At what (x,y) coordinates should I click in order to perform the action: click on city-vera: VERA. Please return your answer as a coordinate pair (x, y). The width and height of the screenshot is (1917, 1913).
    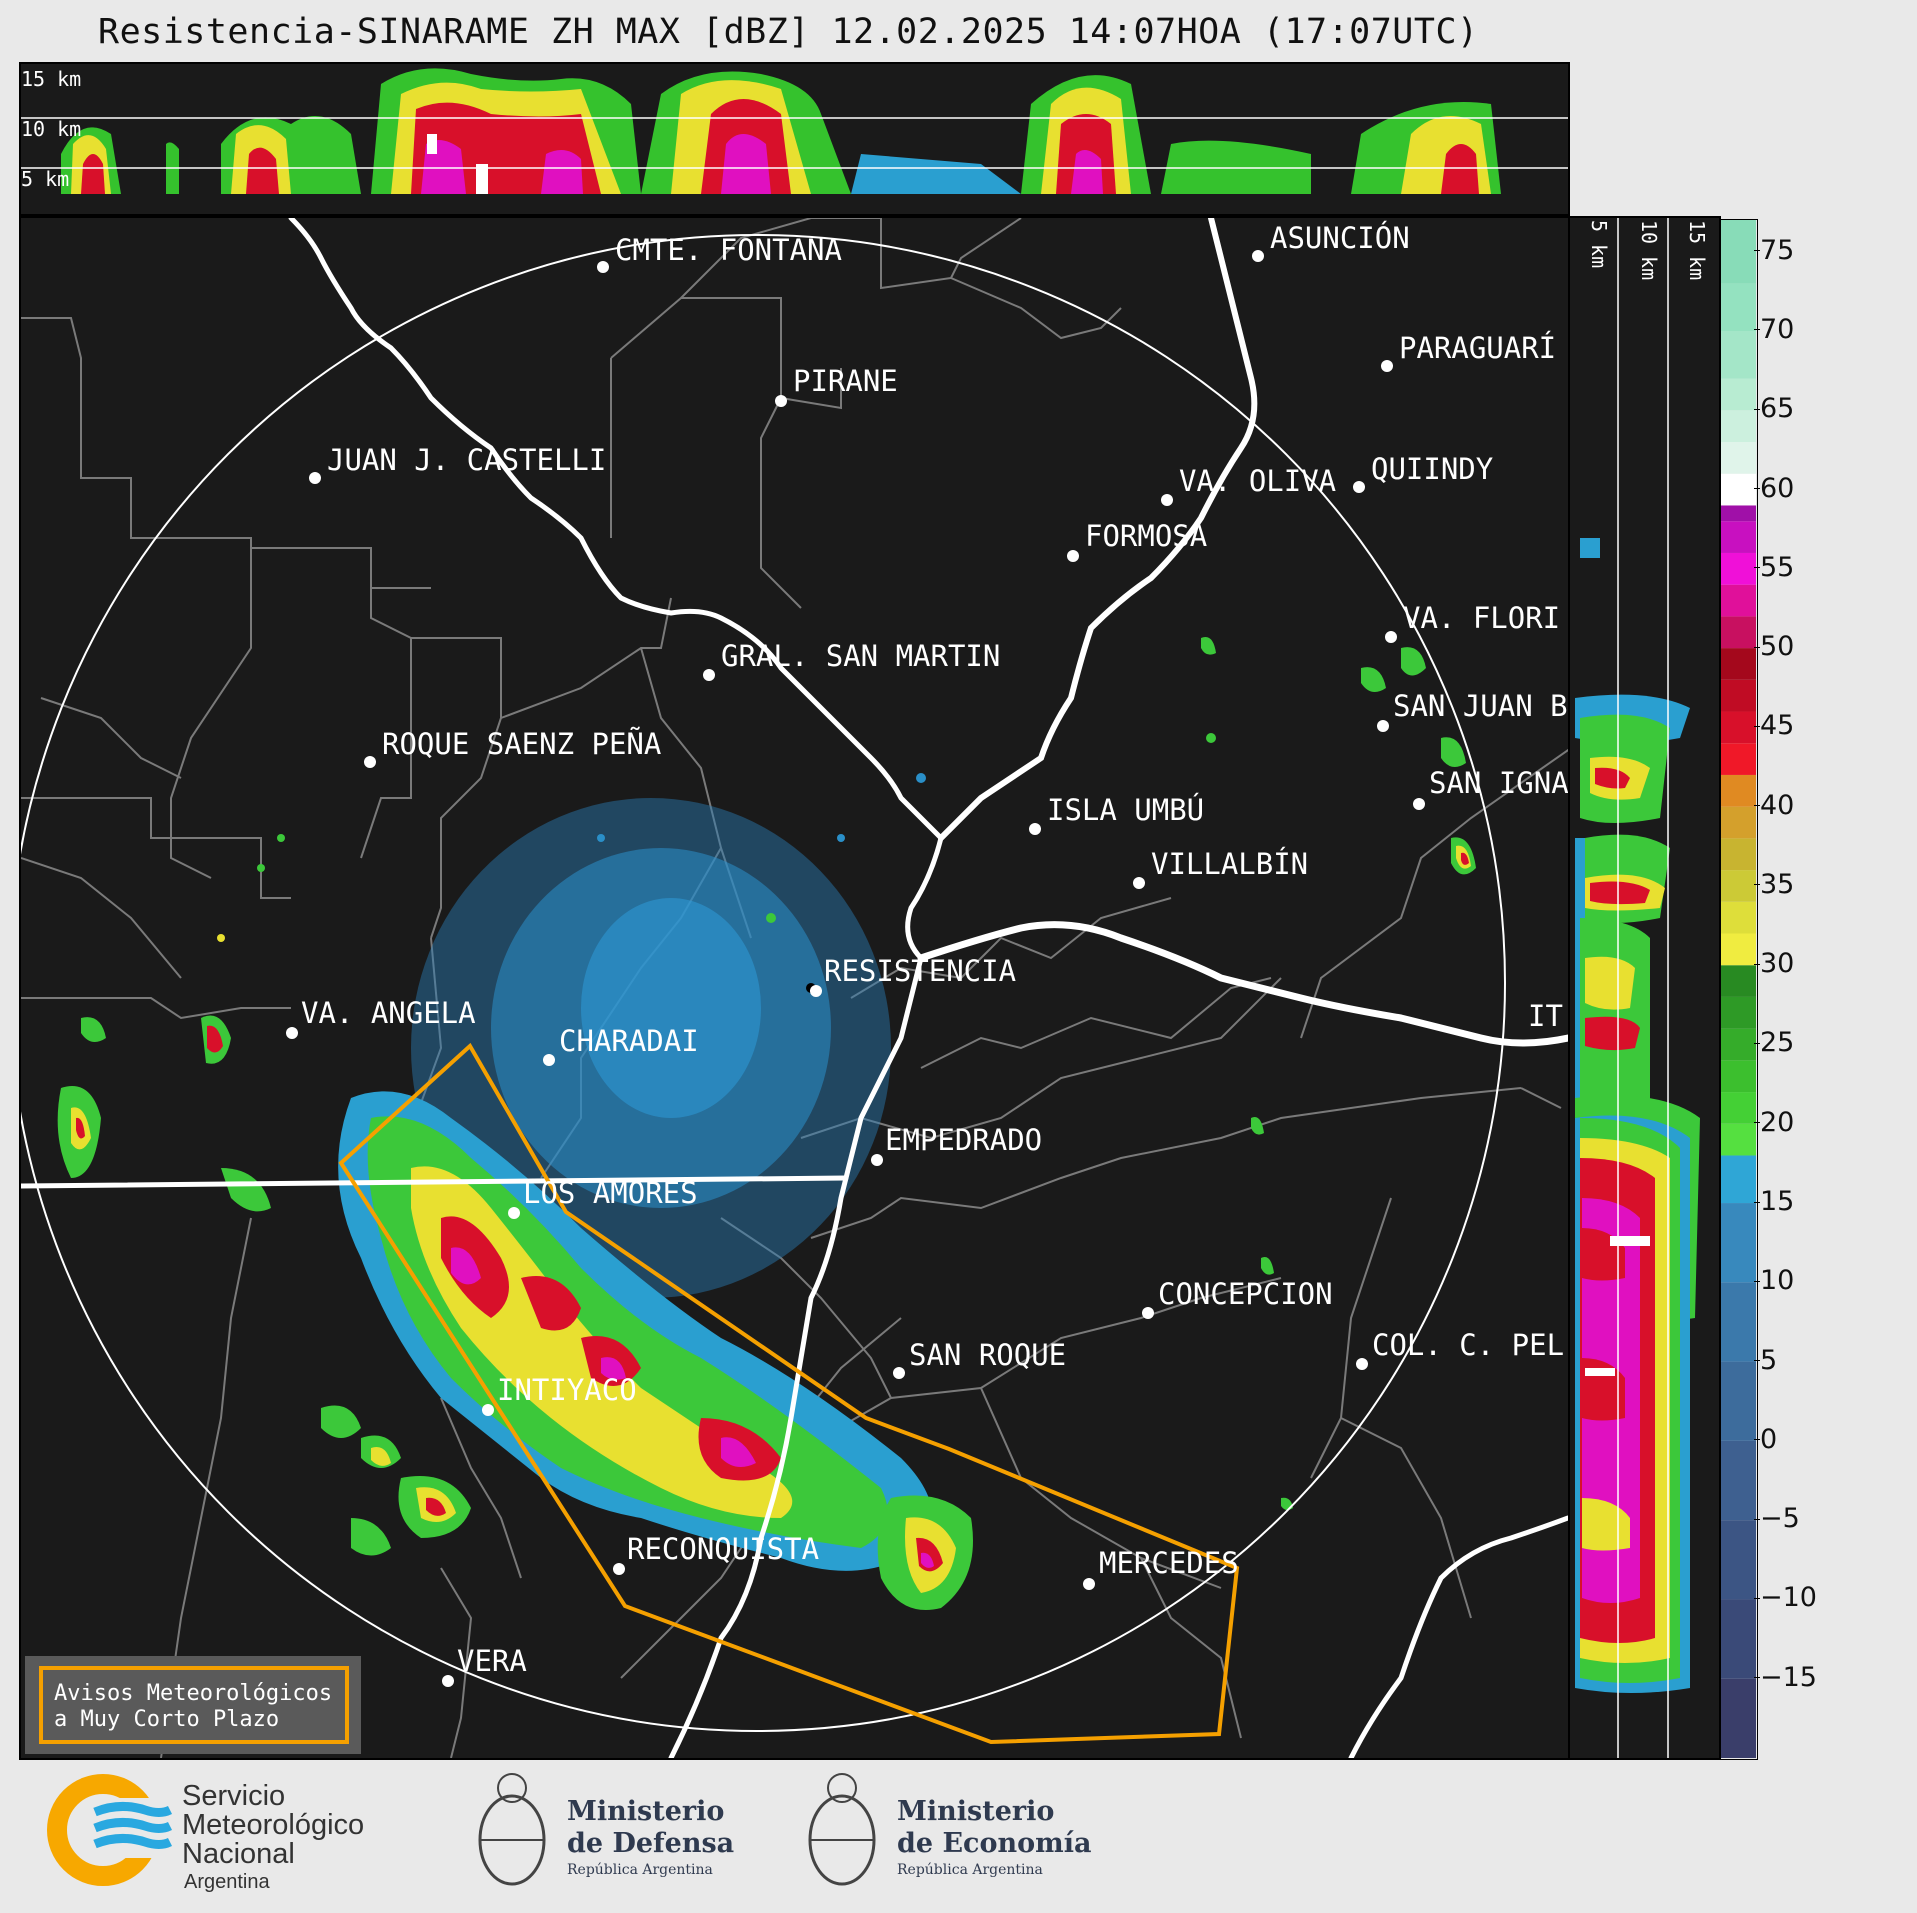
    Looking at the image, I should click on (484, 1665).